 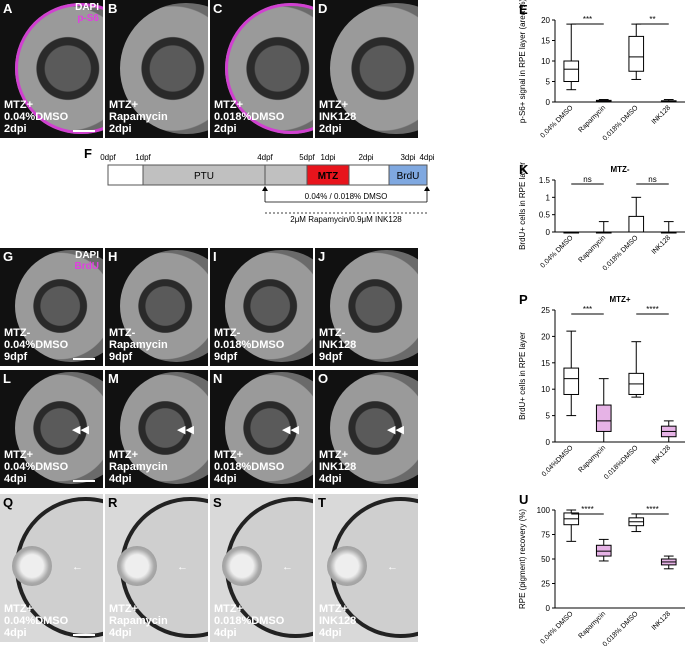 I want to click on panel-caption: MTZ- 0.04%DMSO 9dpf, so click(x=36, y=345).